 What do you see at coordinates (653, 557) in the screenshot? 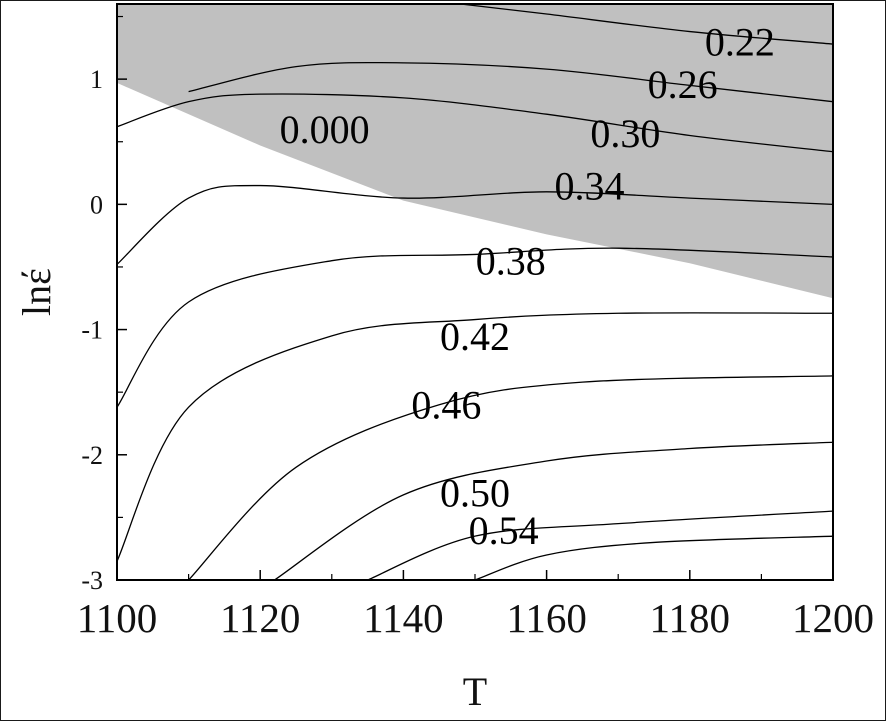
I see `contour-line-0.000` at bounding box center [653, 557].